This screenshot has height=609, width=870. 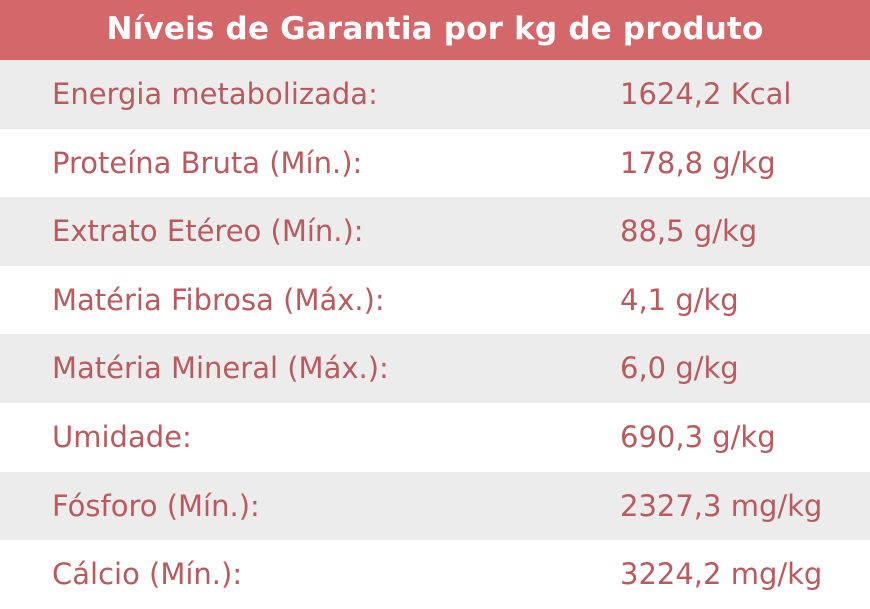 What do you see at coordinates (435, 94) in the screenshot?
I see `table-row: Energia metabolizada: 1624,2 Kcal` at bounding box center [435, 94].